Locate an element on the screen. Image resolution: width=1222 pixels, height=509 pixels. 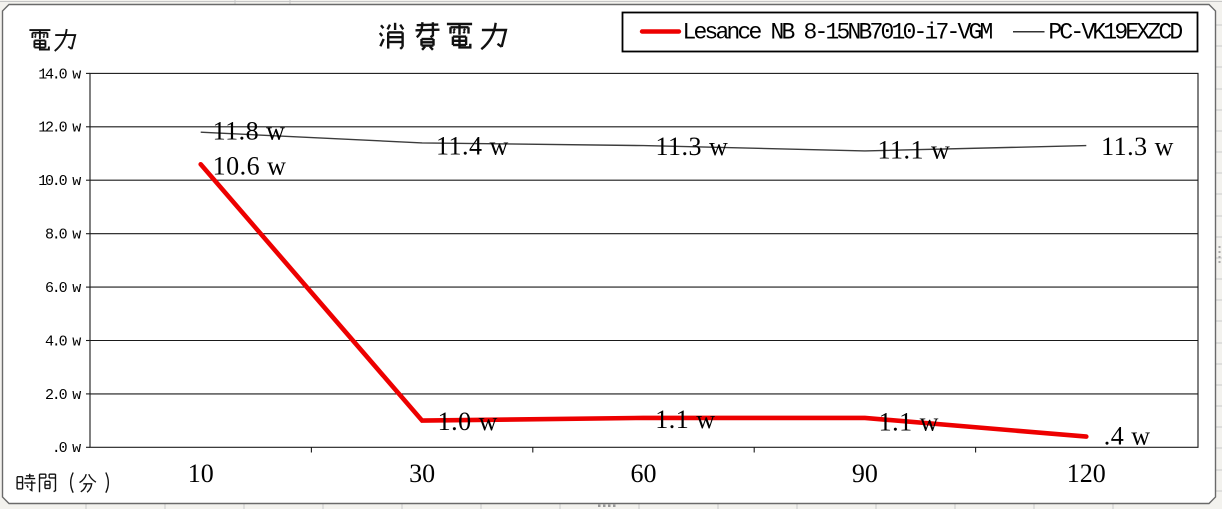
svg-text: 4.0 w is located at coordinates (63, 341).